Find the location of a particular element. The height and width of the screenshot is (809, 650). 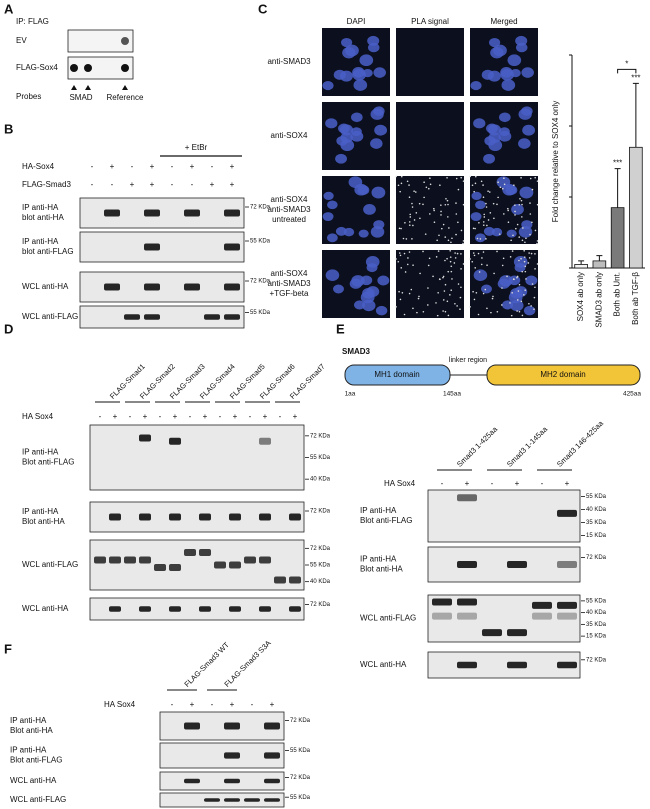

micrograph is located at coordinates (430, 62).